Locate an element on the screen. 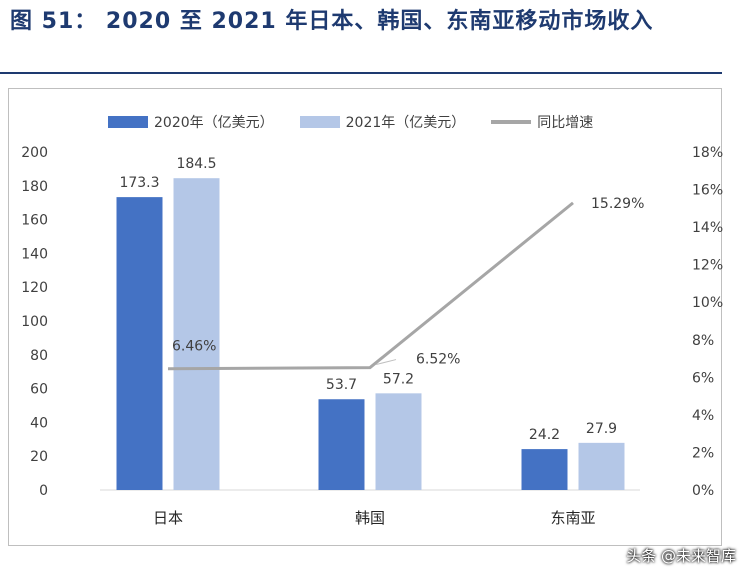 The image size is (750, 574). data-label-2021-1: 57.2 is located at coordinates (398, 379).